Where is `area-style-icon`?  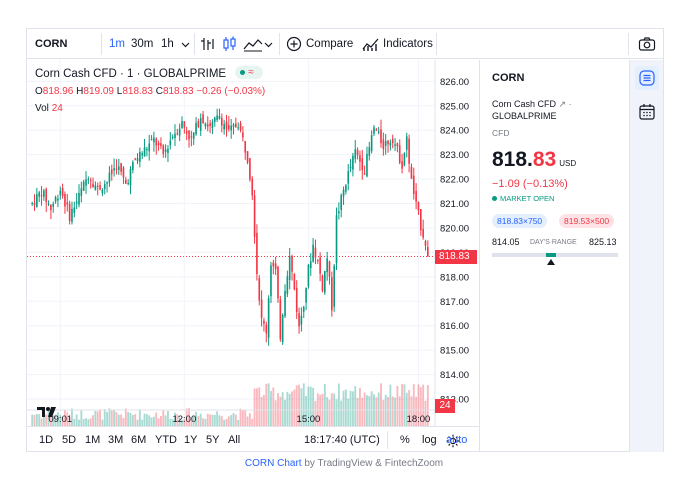
area-style-icon is located at coordinates (253, 44).